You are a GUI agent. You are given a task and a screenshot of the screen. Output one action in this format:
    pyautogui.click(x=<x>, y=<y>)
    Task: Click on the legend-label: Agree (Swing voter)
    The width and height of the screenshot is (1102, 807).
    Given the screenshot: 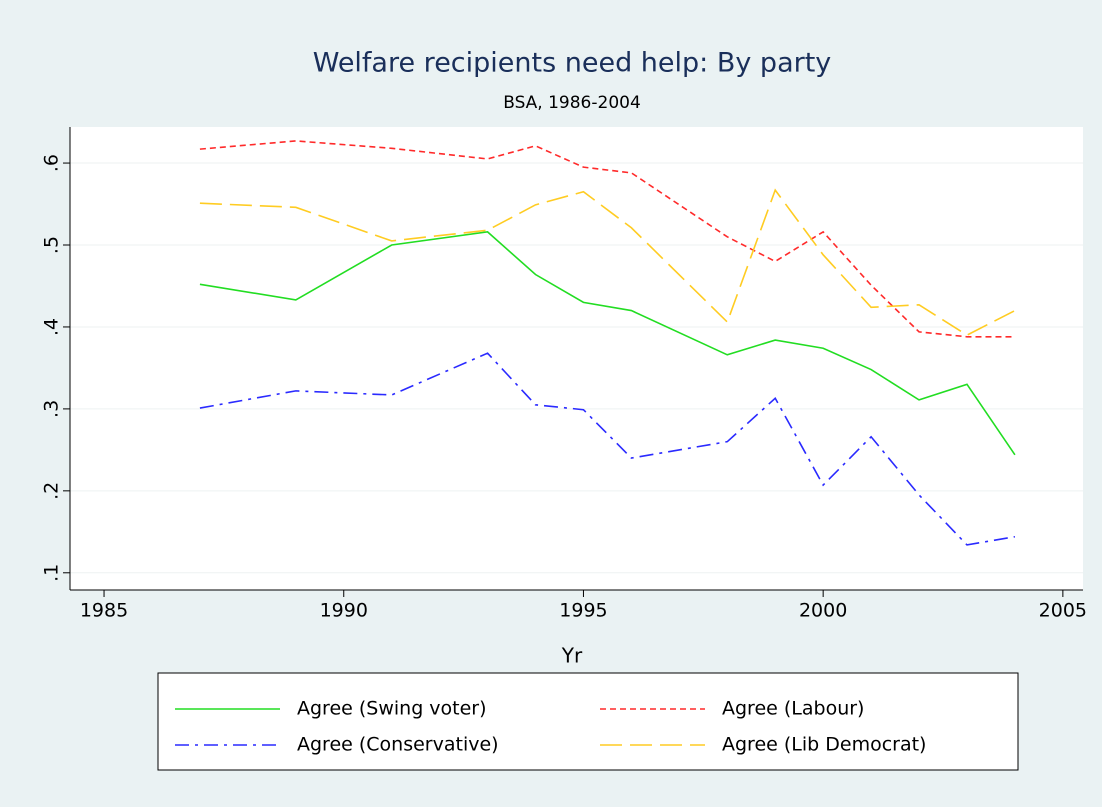 What is the action you would take?
    pyautogui.click(x=392, y=709)
    